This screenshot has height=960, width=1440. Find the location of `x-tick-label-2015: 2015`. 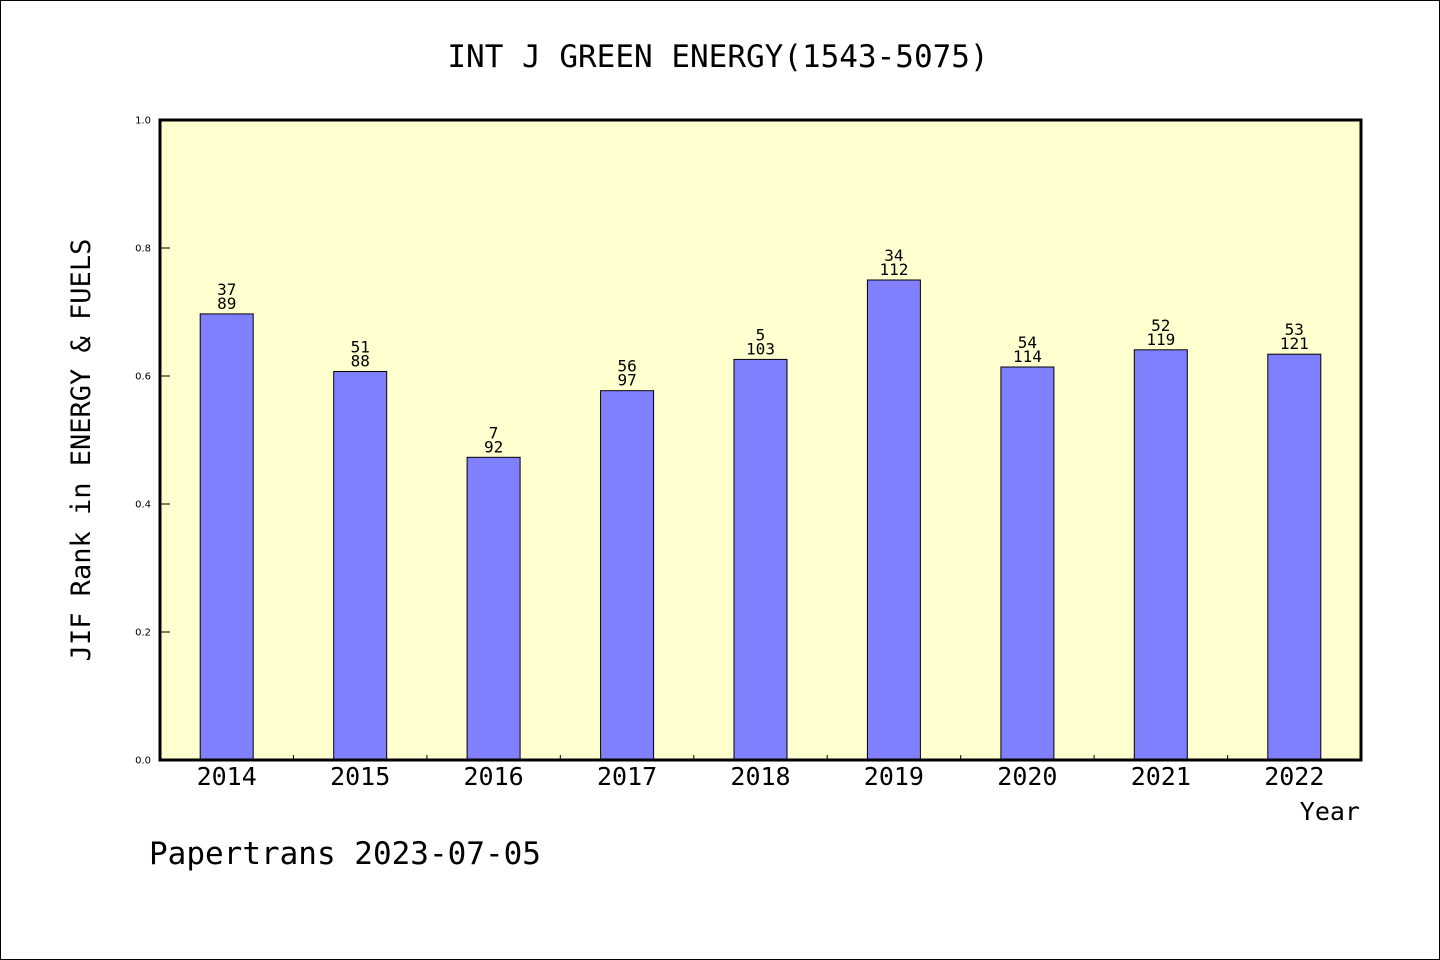

x-tick-label-2015: 2015 is located at coordinates (360, 776).